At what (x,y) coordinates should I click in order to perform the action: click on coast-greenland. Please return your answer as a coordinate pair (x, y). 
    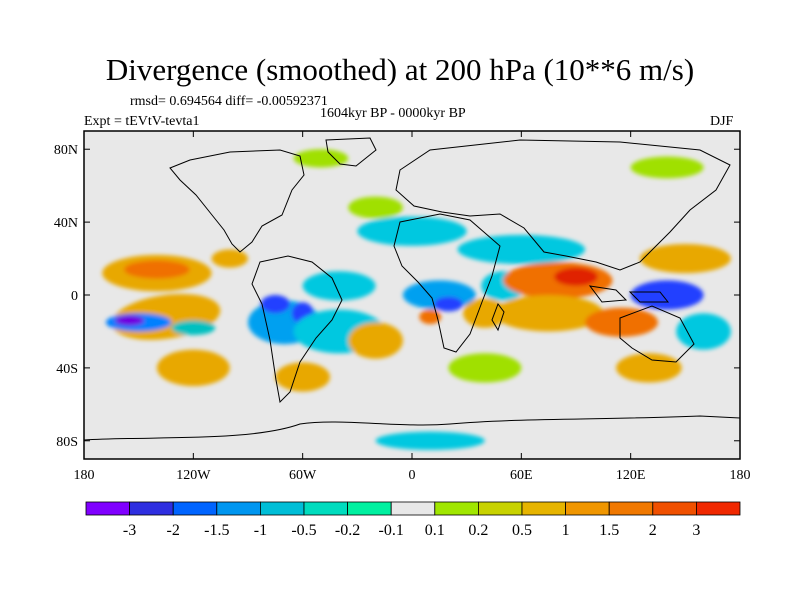
    Looking at the image, I should click on (351, 152).